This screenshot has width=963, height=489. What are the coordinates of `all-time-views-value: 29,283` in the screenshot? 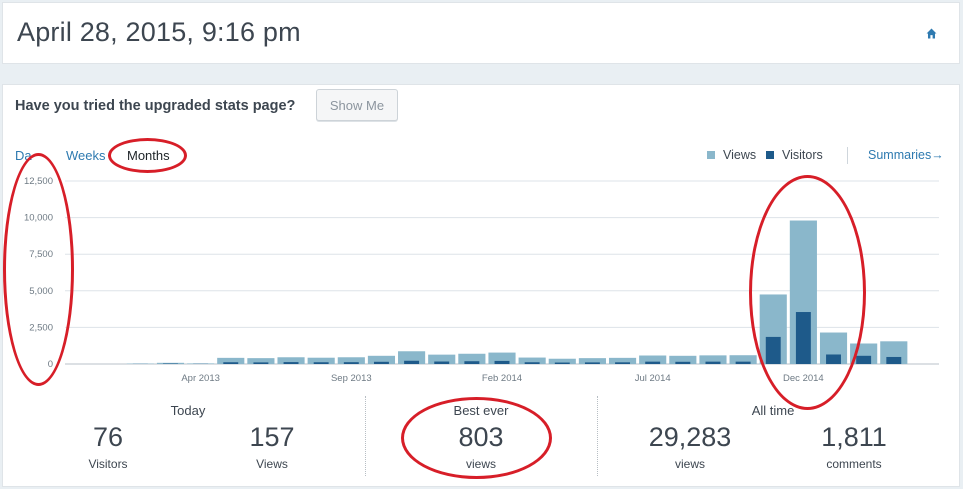 It's located at (690, 437).